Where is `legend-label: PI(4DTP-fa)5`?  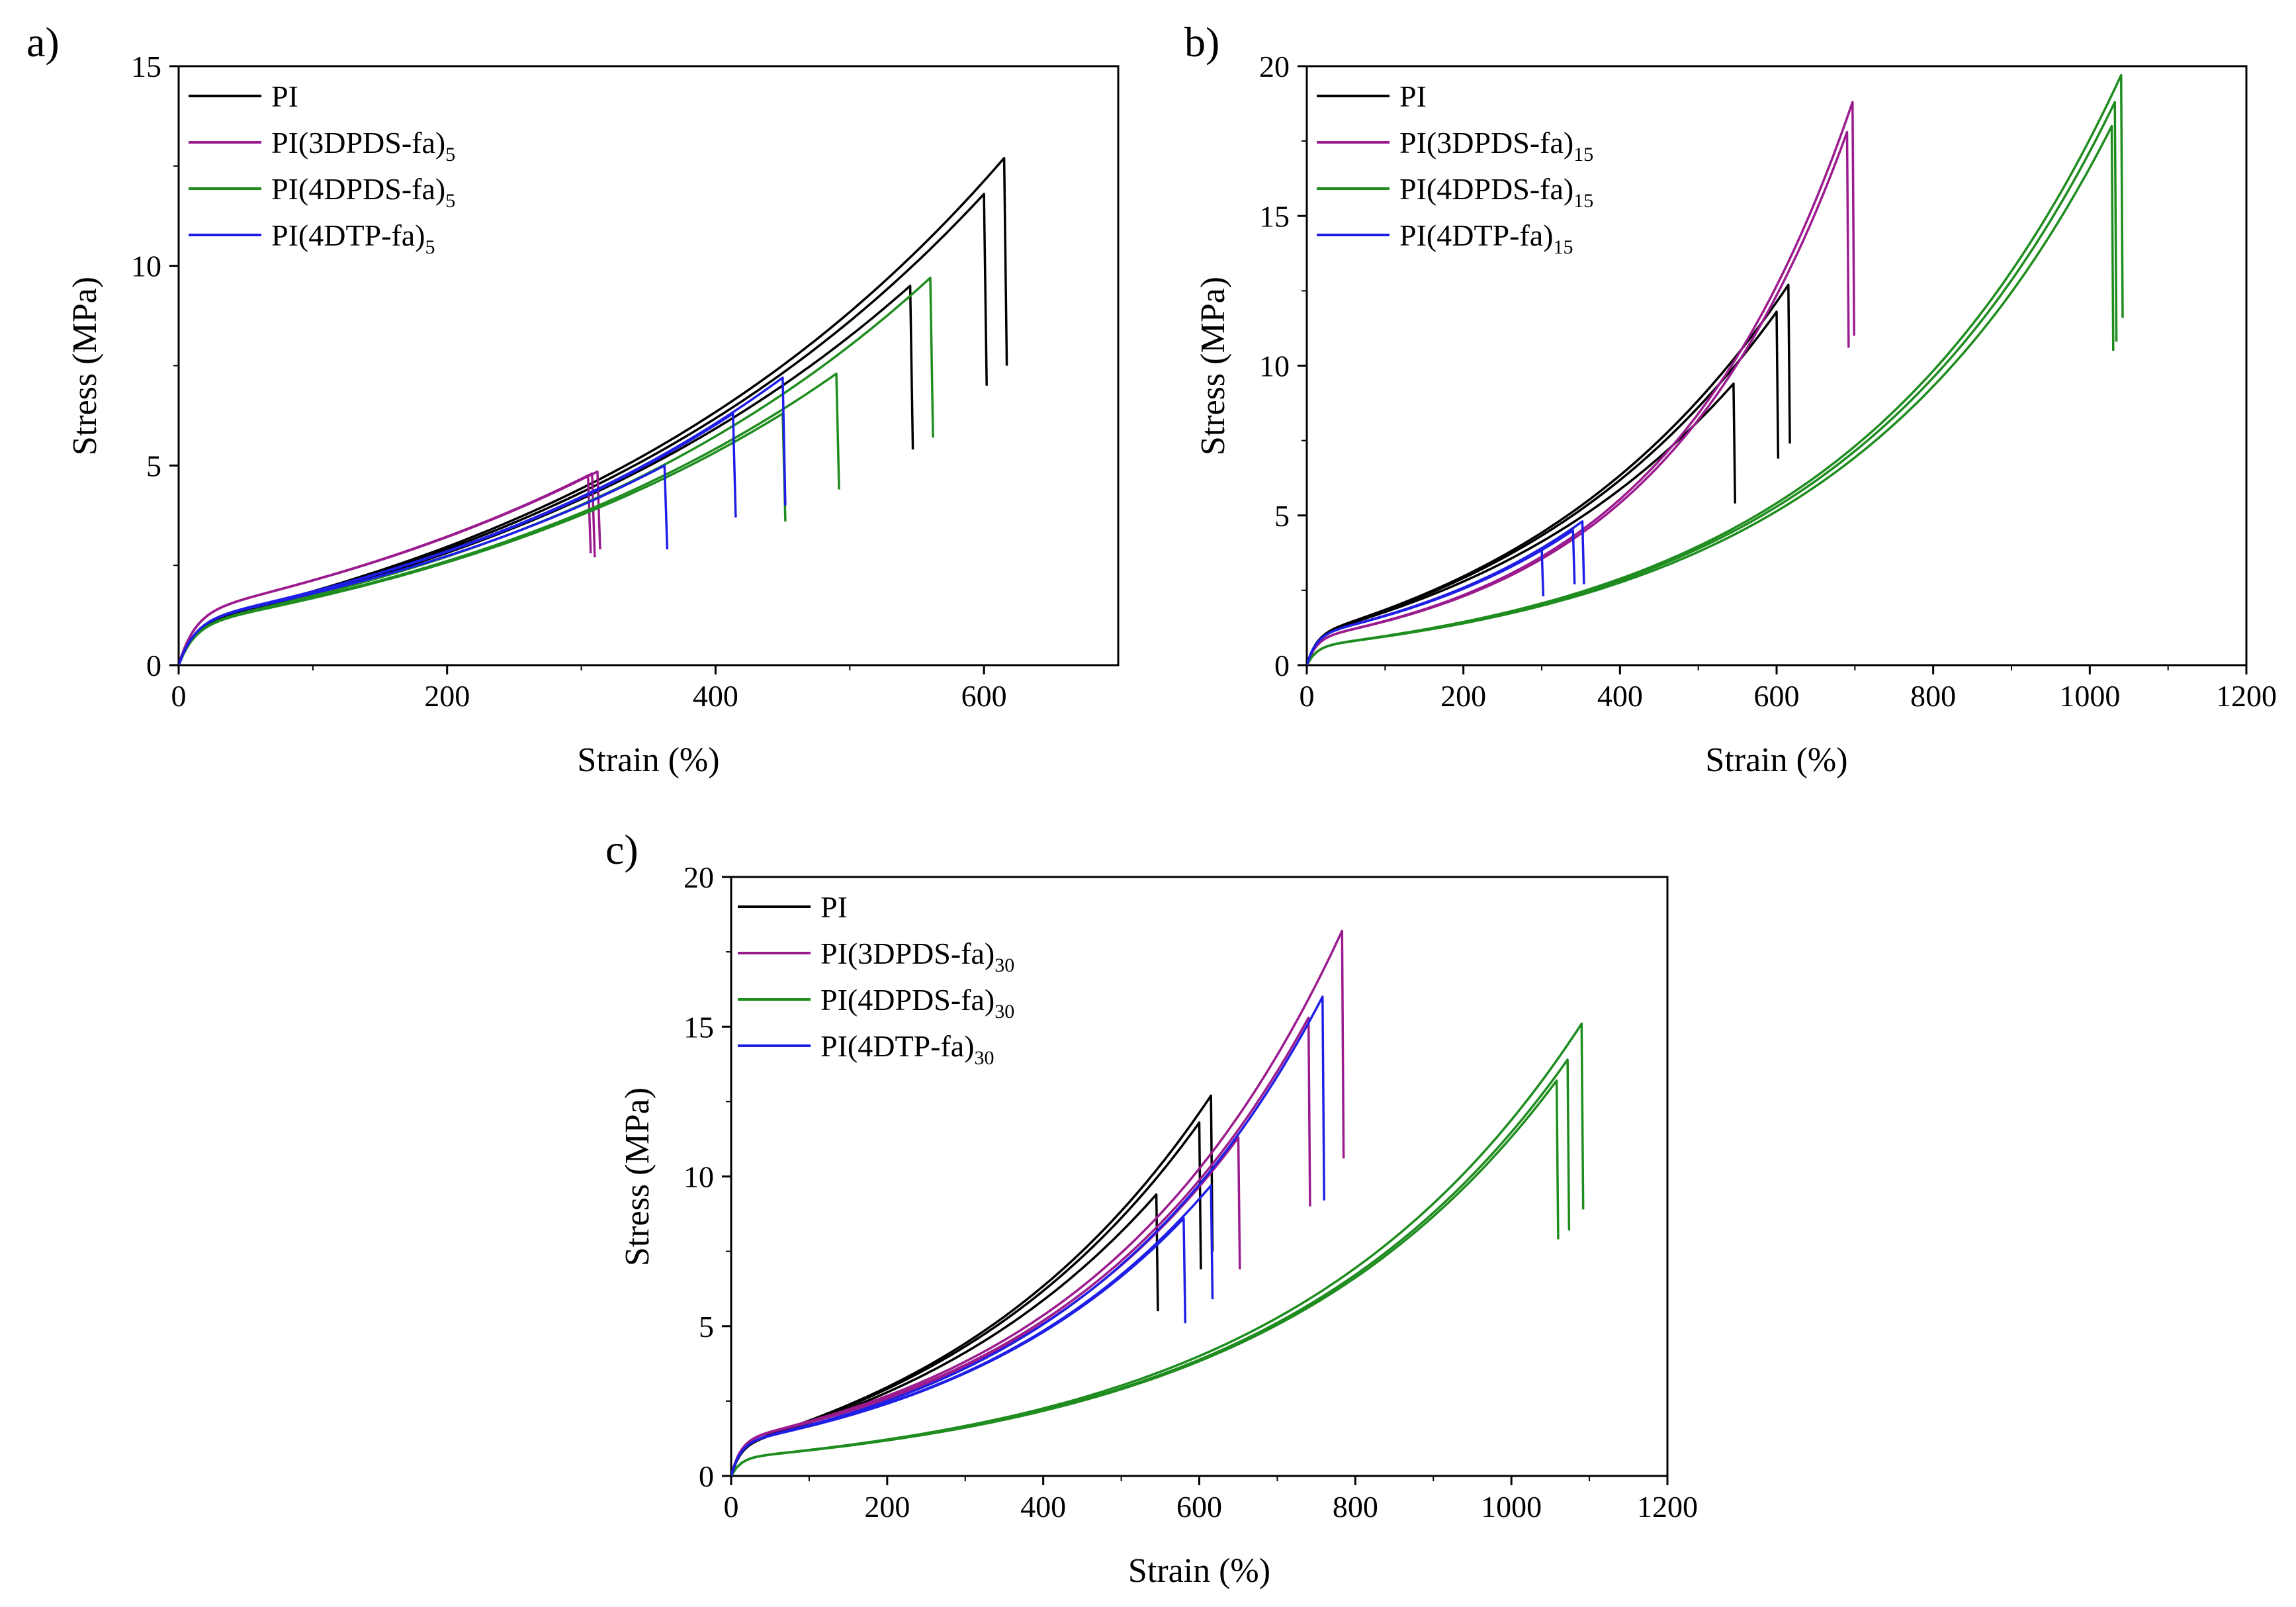 legend-label: PI(4DTP-fa)5 is located at coordinates (353, 238).